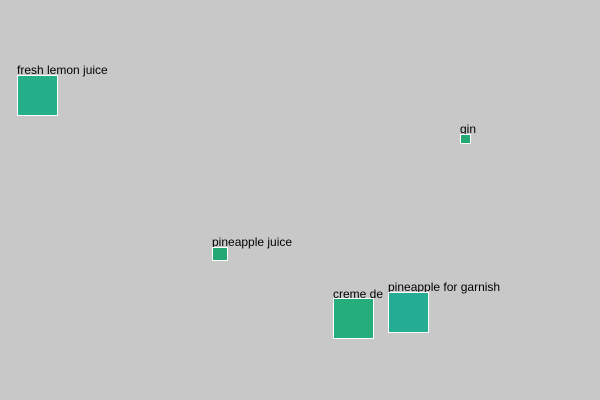  I want to click on ingredient-label: pineapple for garnish, so click(444, 287).